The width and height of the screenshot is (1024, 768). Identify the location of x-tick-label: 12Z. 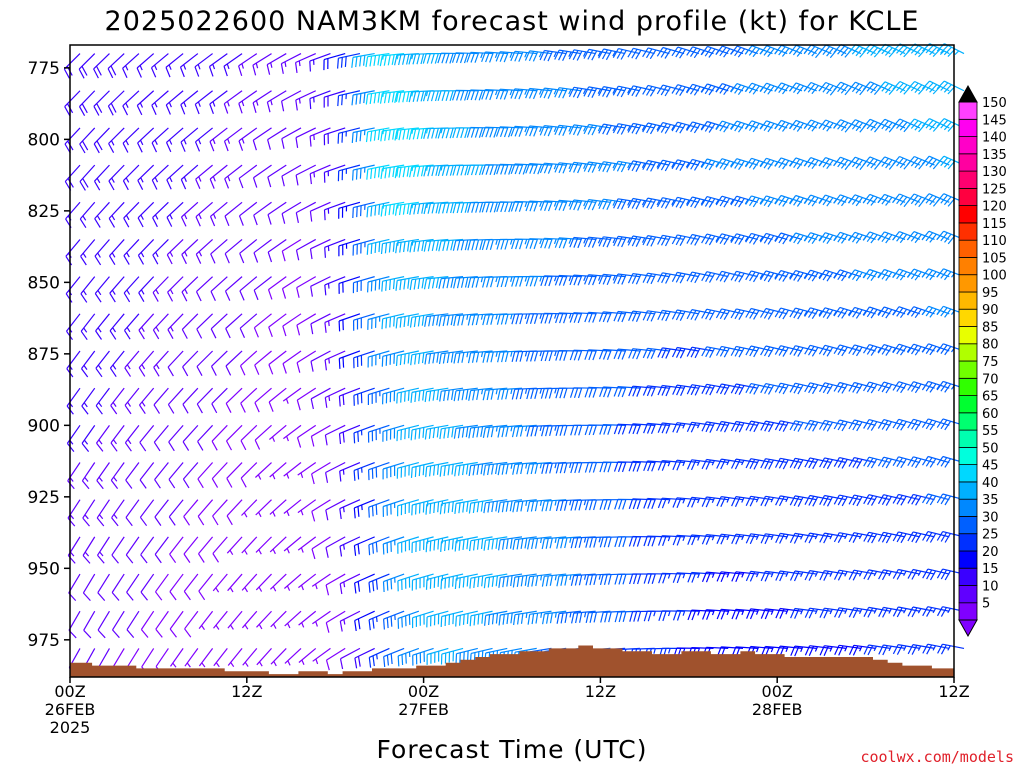
(600, 691).